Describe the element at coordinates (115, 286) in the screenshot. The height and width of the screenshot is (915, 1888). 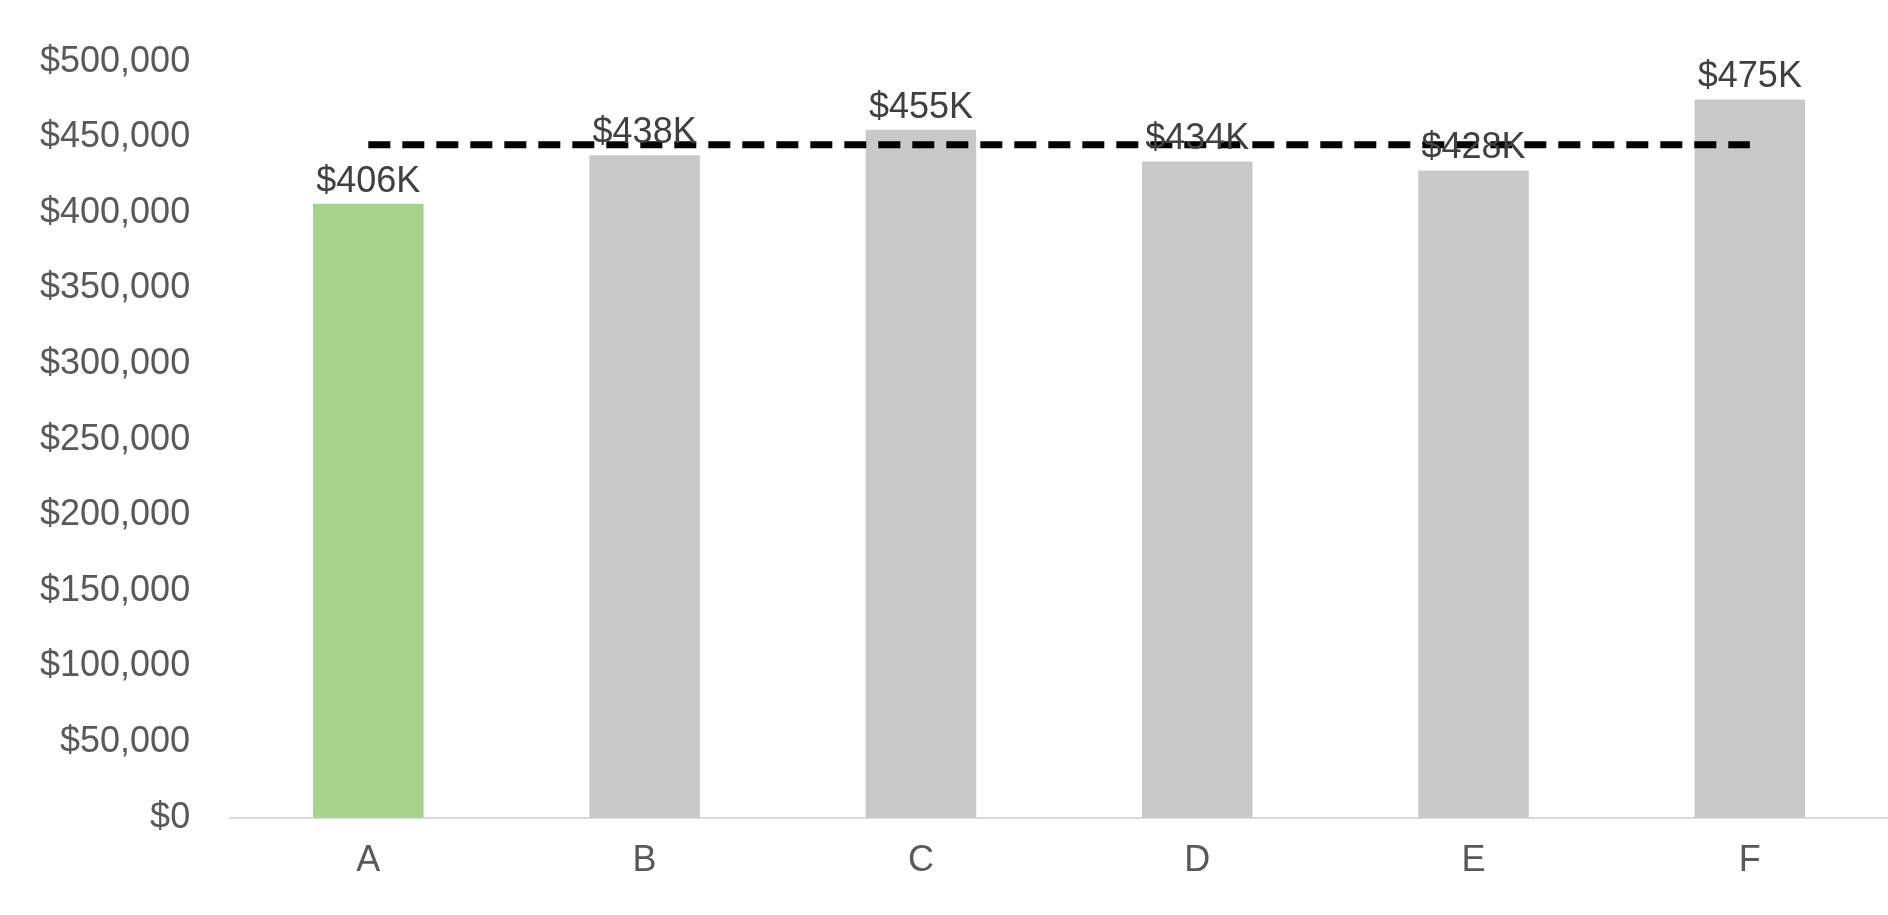
I see `y-tick-label: $350,000` at that location.